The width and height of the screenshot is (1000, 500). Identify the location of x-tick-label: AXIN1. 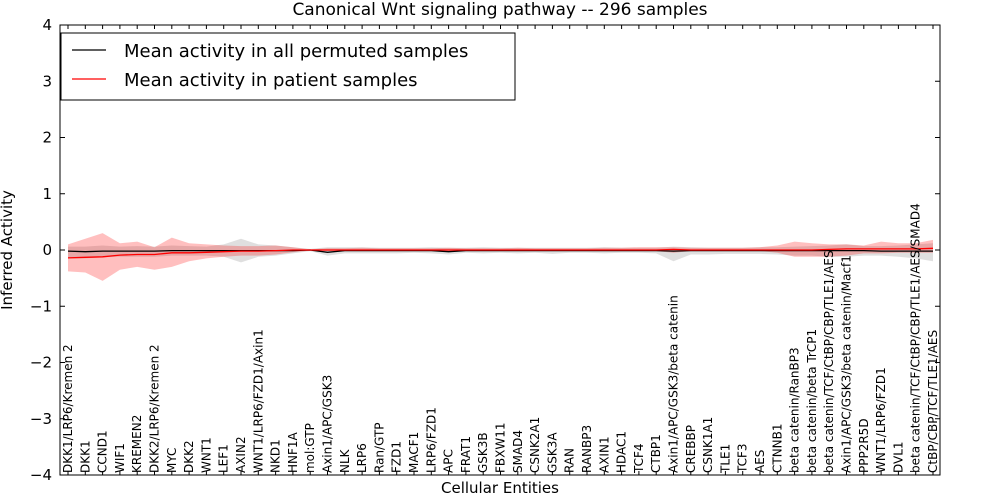
(604, 454).